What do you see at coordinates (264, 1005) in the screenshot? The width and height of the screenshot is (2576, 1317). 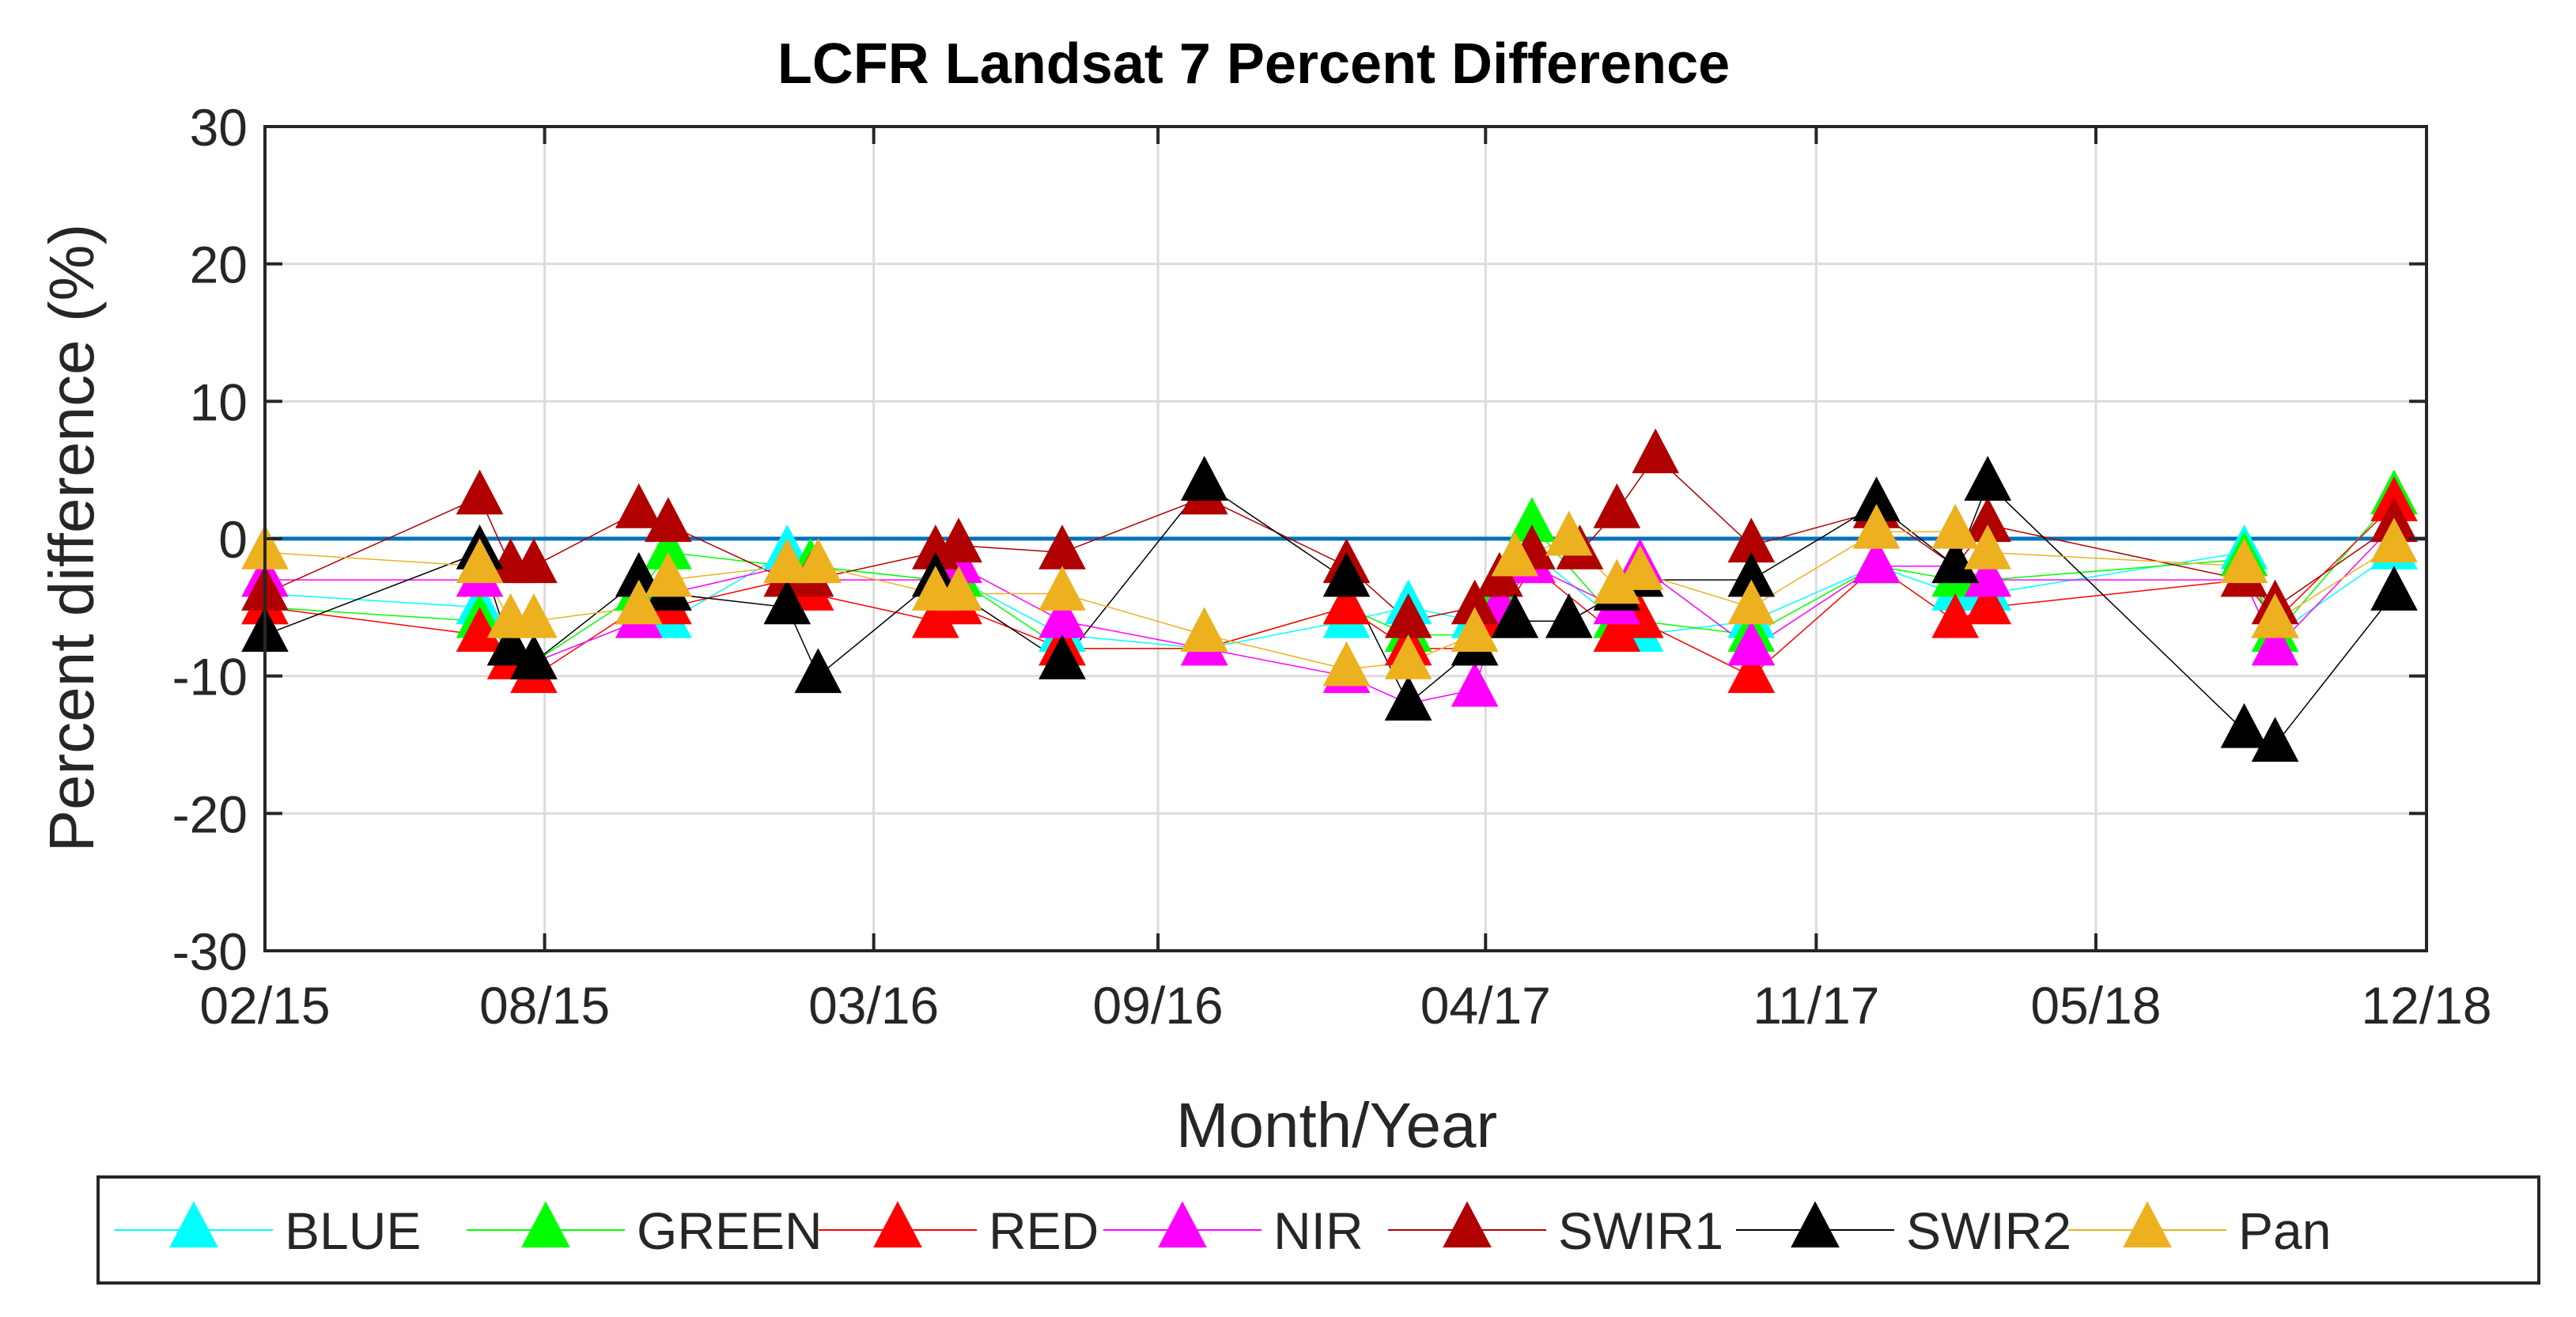 I see `x-tick-label: 02/15` at bounding box center [264, 1005].